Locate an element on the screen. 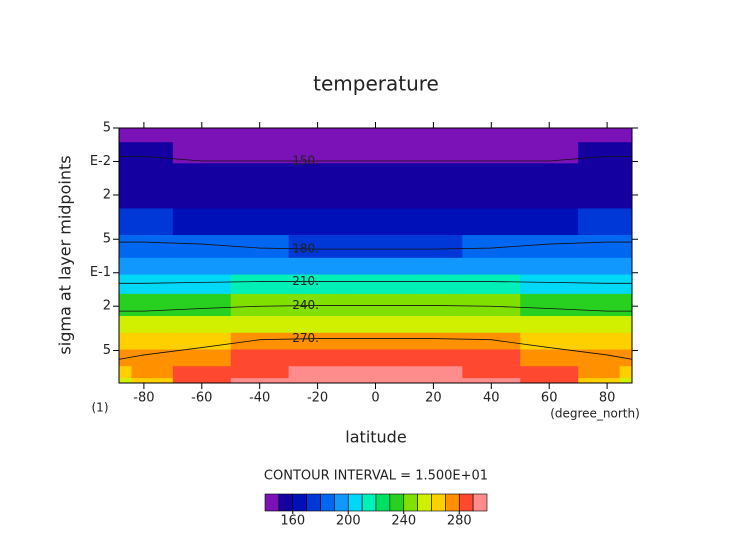 This screenshot has width=752, height=536. x-tick-label: -20 is located at coordinates (317, 398).